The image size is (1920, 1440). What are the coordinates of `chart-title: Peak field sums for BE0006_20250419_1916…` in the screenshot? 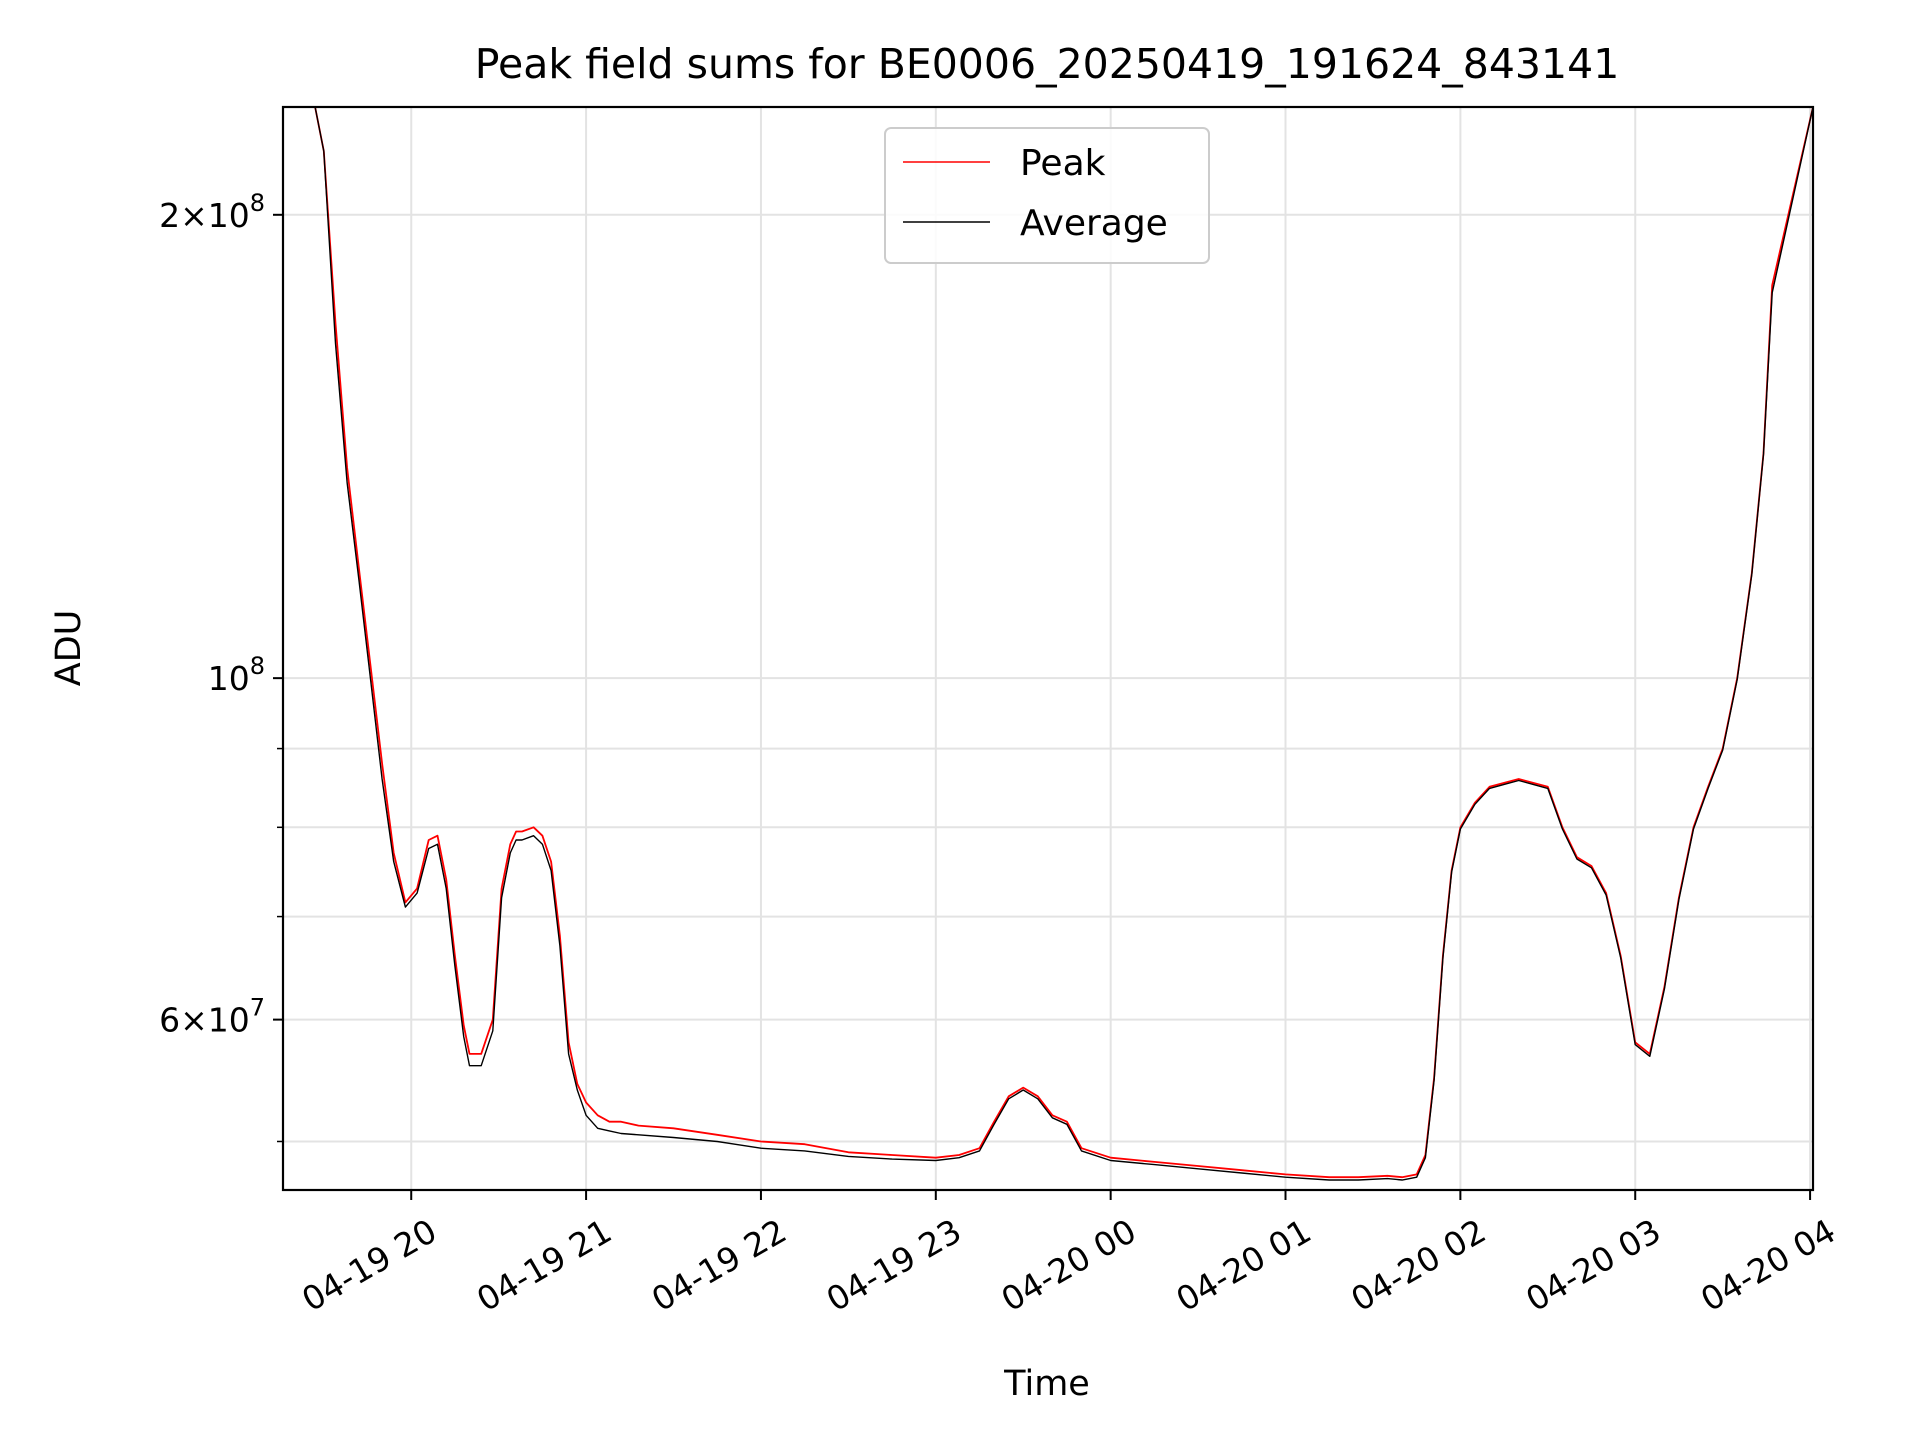 It's located at (1047, 64).